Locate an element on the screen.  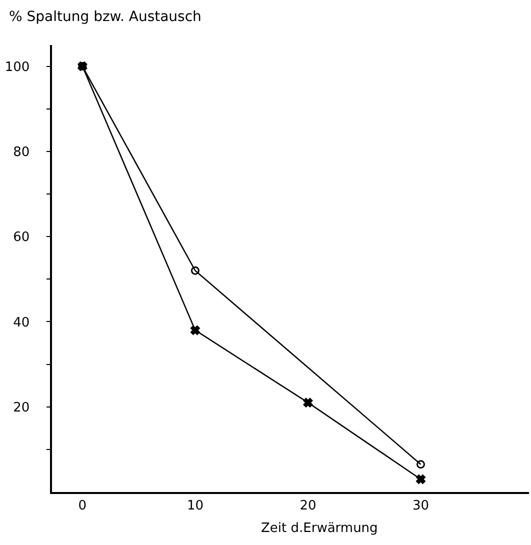
y-tick-label: 100 is located at coordinates (17, 67).